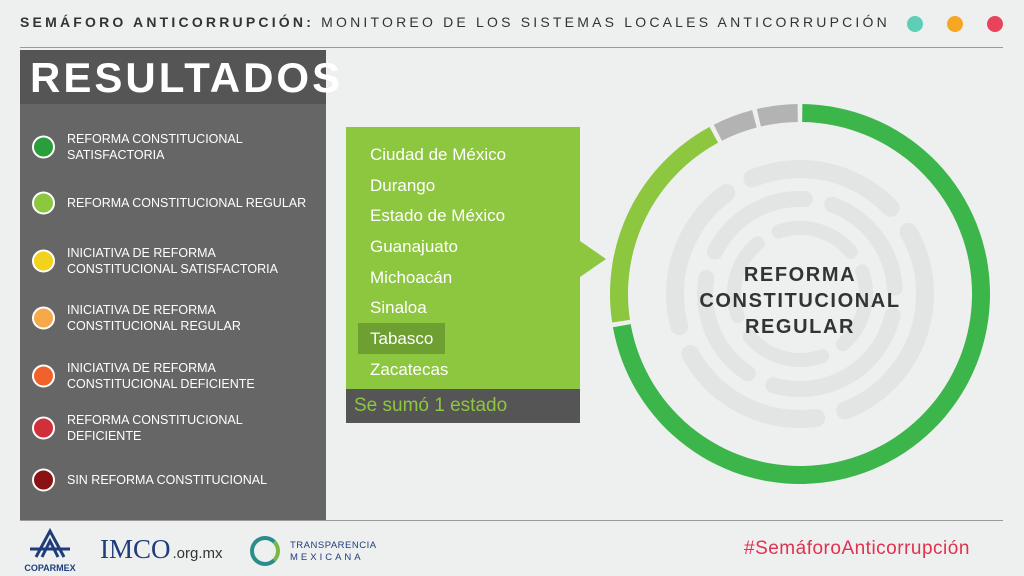  What do you see at coordinates (197, 553) in the screenshot?
I see `imco-domain: .org.mx` at bounding box center [197, 553].